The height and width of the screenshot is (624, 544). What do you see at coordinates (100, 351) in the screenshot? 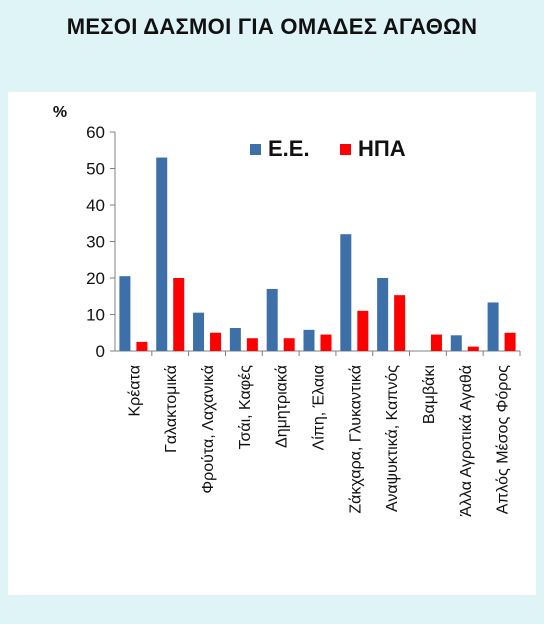
I see `y-tick-label: 0` at bounding box center [100, 351].